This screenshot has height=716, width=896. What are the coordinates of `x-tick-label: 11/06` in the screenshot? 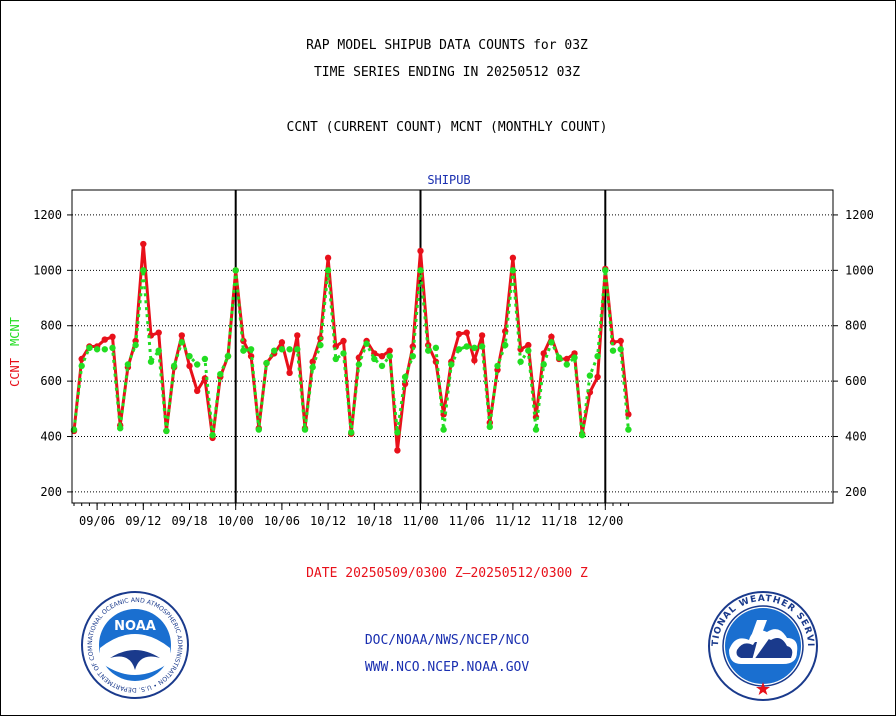 It's located at (467, 521).